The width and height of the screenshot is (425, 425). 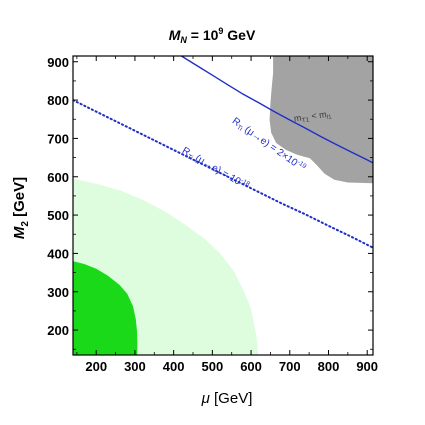 I want to click on x-tick-label: 800, so click(x=329, y=366).